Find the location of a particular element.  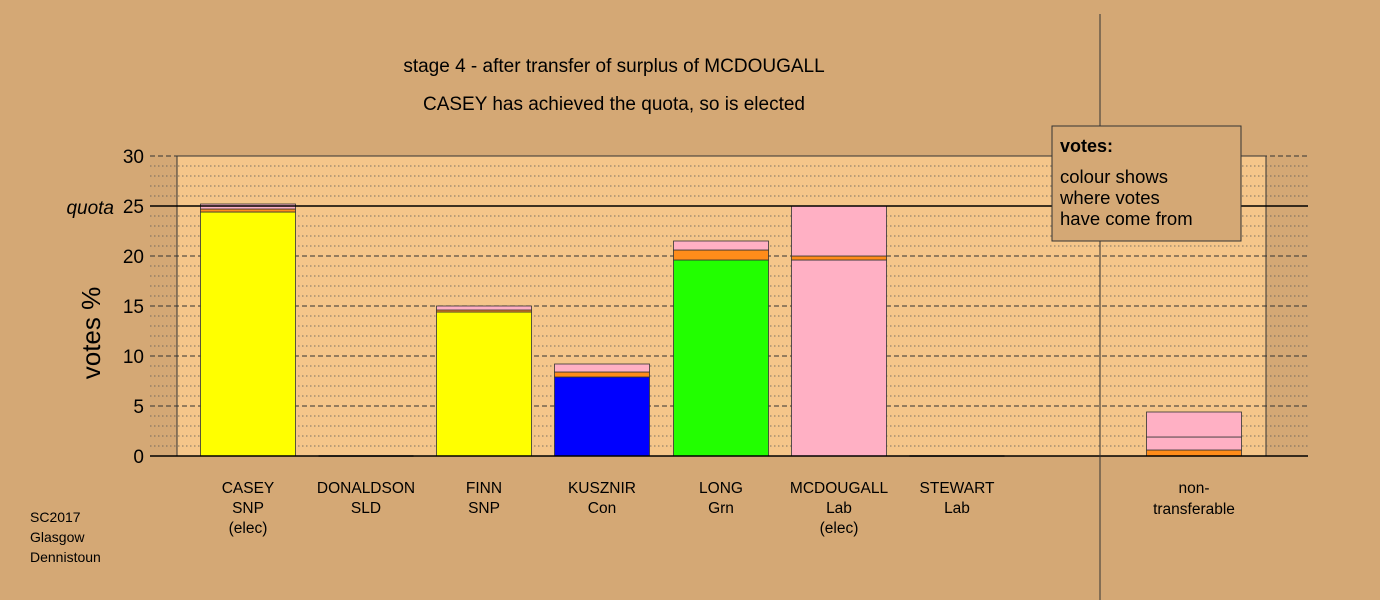

footer-line-3: Dennistoun is located at coordinates (65, 557).